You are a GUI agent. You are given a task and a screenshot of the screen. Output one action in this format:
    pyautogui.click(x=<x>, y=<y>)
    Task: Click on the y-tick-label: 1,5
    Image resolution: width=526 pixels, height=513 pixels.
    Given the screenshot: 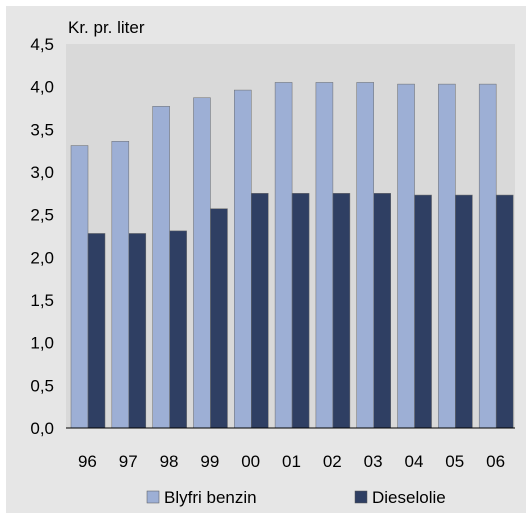 What is the action you would take?
    pyautogui.click(x=42, y=300)
    